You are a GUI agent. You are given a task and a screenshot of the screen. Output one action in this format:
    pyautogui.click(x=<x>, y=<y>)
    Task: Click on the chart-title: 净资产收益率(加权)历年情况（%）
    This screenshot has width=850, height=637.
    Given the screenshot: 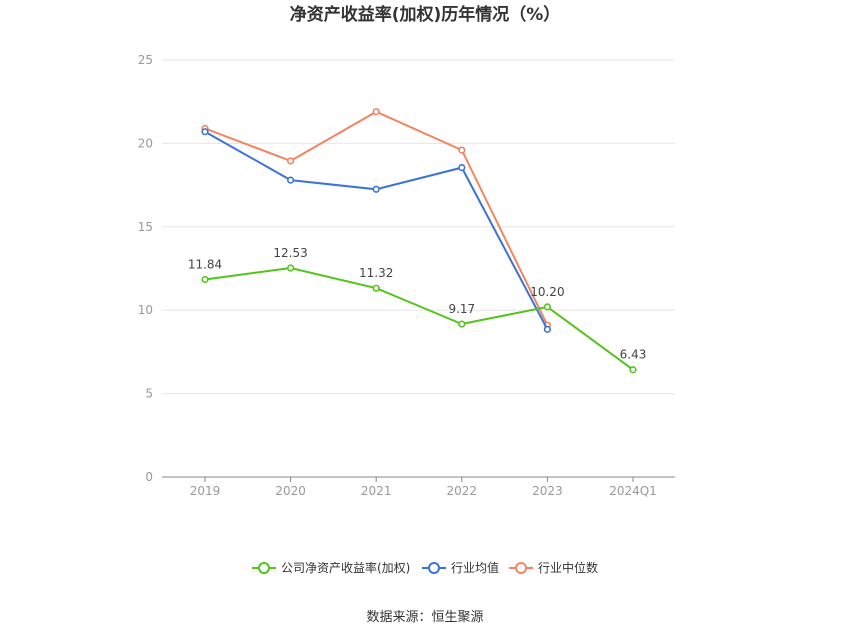 What is the action you would take?
    pyautogui.click(x=425, y=14)
    